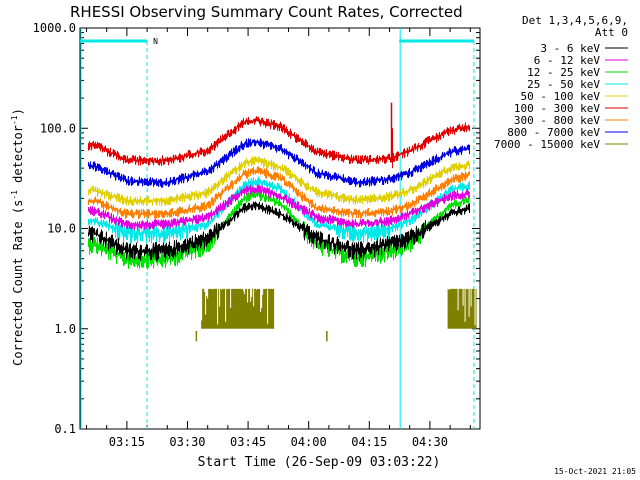  What do you see at coordinates (279, 181) in the screenshot?
I see `series-line-50-100kev` at bounding box center [279, 181].